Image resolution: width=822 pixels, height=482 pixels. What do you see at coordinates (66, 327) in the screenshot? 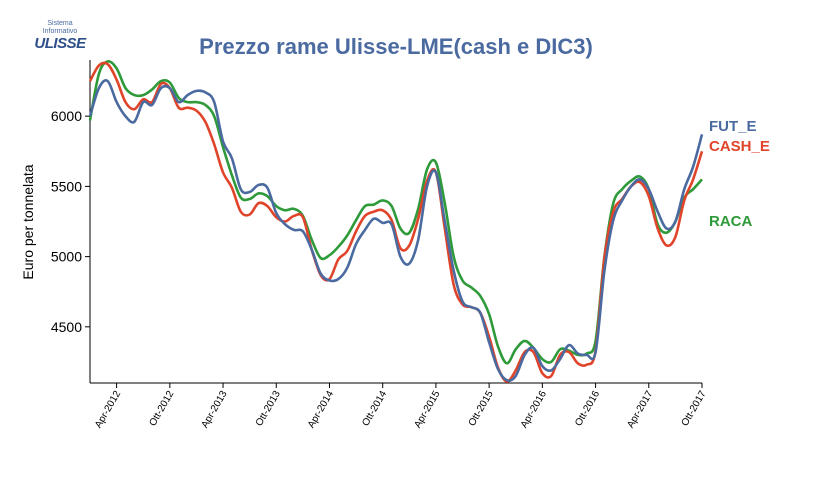
I see `y-tick-label: 4500` at bounding box center [66, 327].